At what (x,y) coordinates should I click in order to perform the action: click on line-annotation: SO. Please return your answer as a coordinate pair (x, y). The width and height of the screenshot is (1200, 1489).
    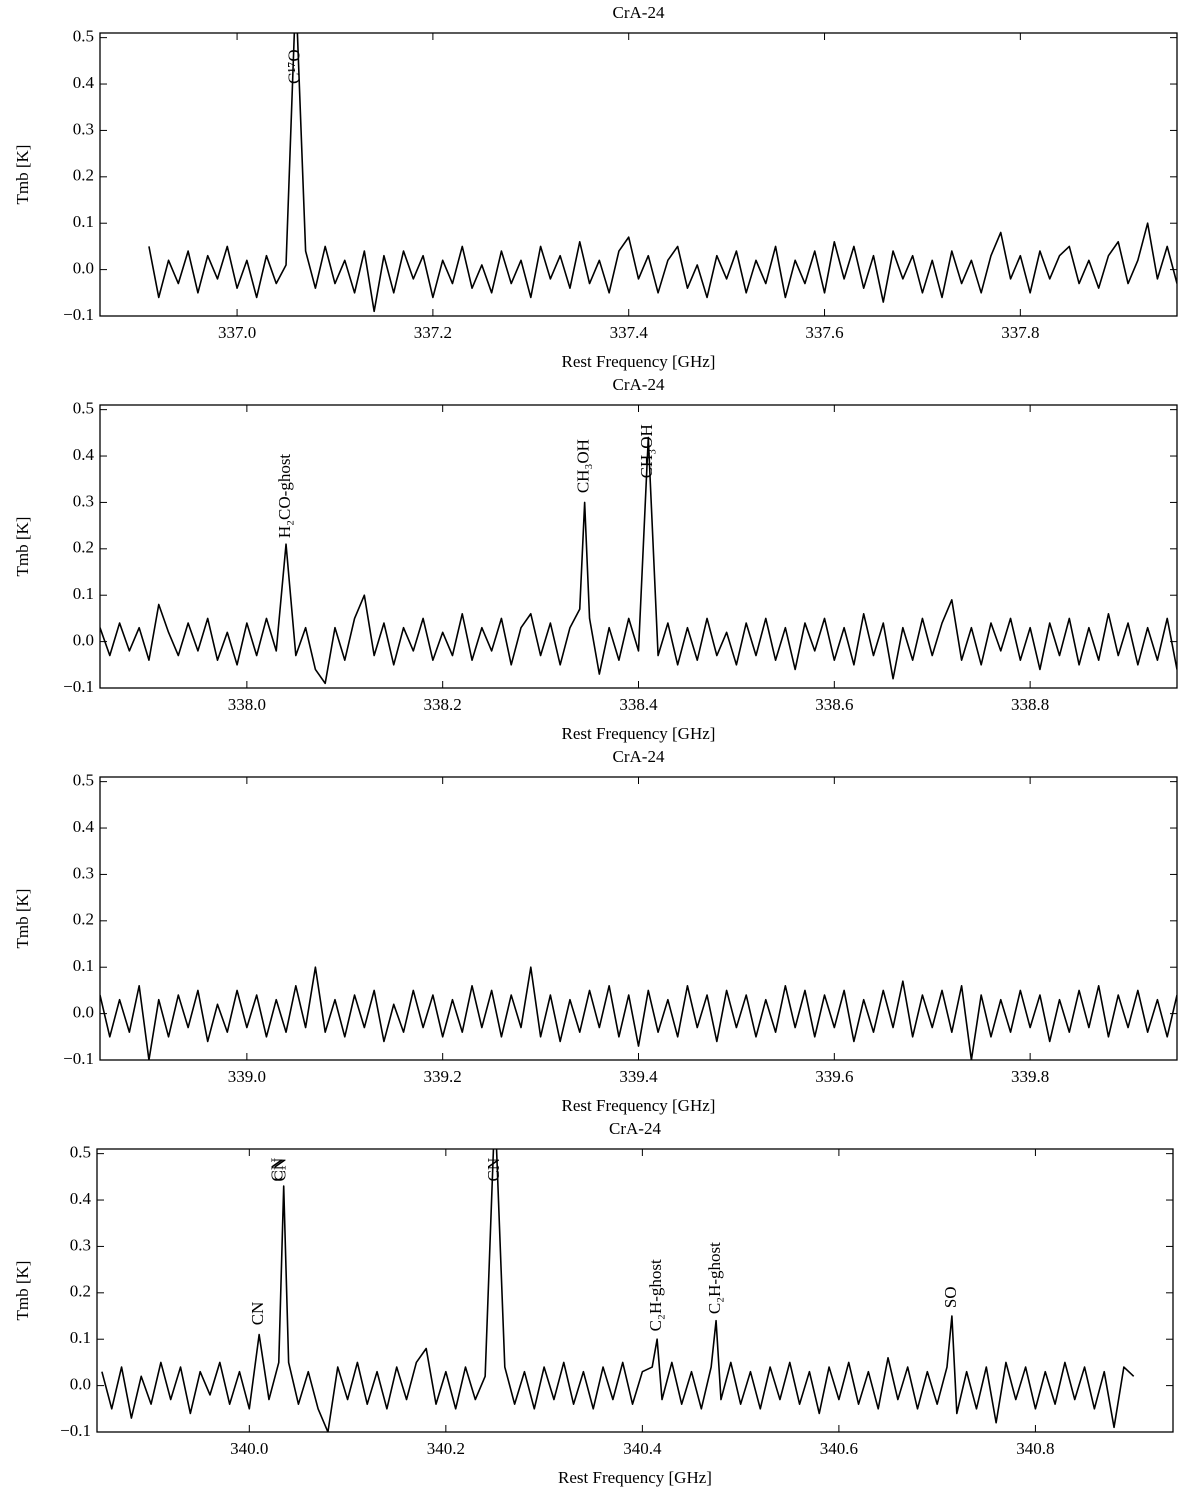
    Looking at the image, I should click on (950, 1297).